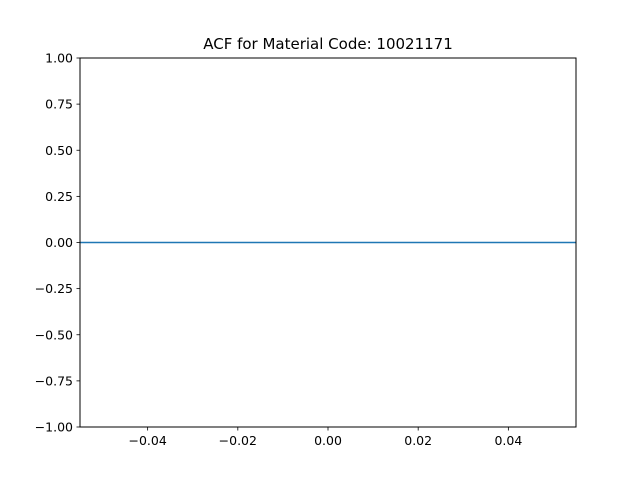 This screenshot has height=480, width=640. What do you see at coordinates (54, 427) in the screenshot?
I see `y-tick-label: −1.00` at bounding box center [54, 427].